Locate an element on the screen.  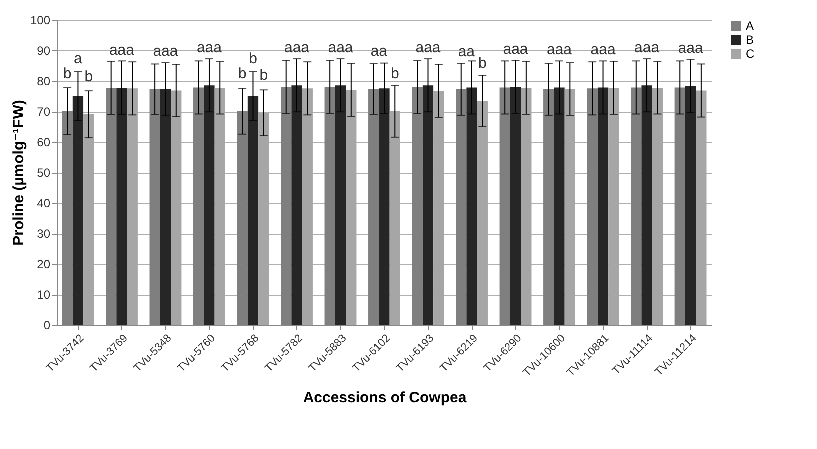
x-axis-title: Accessions of Cowpea is located at coordinates (385, 397).